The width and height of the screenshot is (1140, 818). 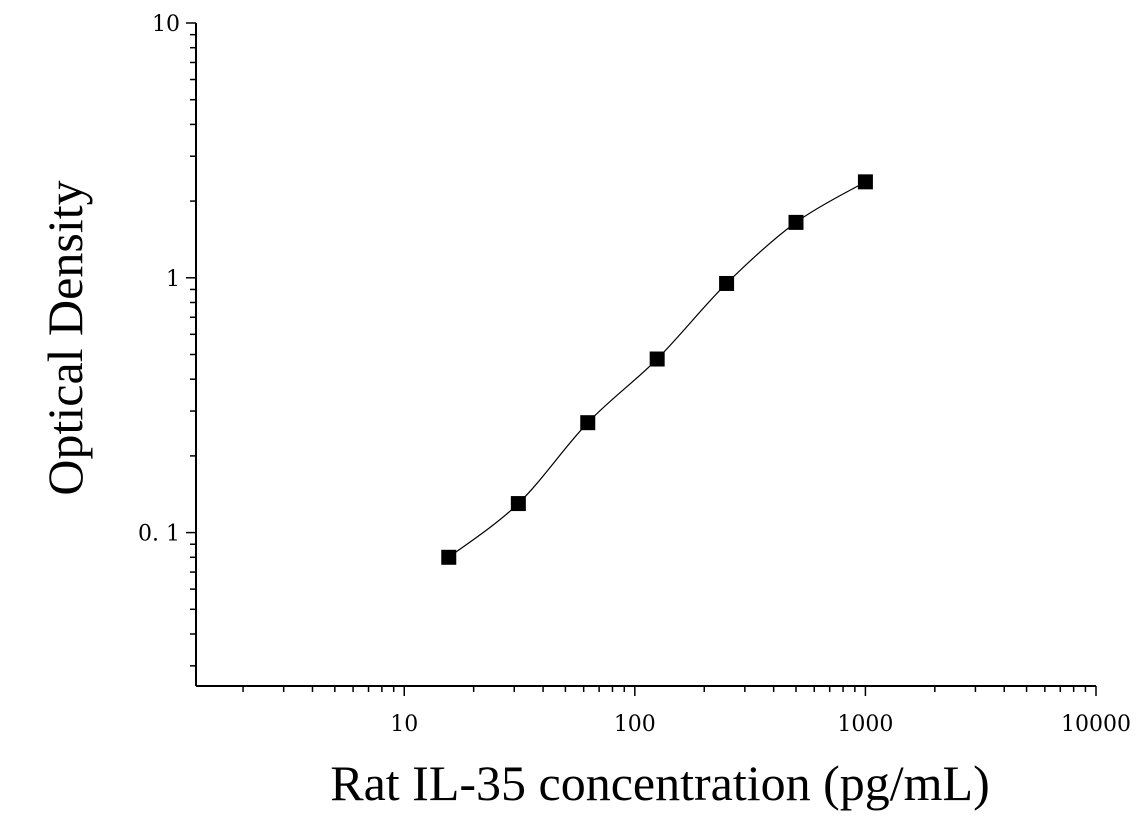 I want to click on y-tick-label: 1, so click(x=173, y=279).